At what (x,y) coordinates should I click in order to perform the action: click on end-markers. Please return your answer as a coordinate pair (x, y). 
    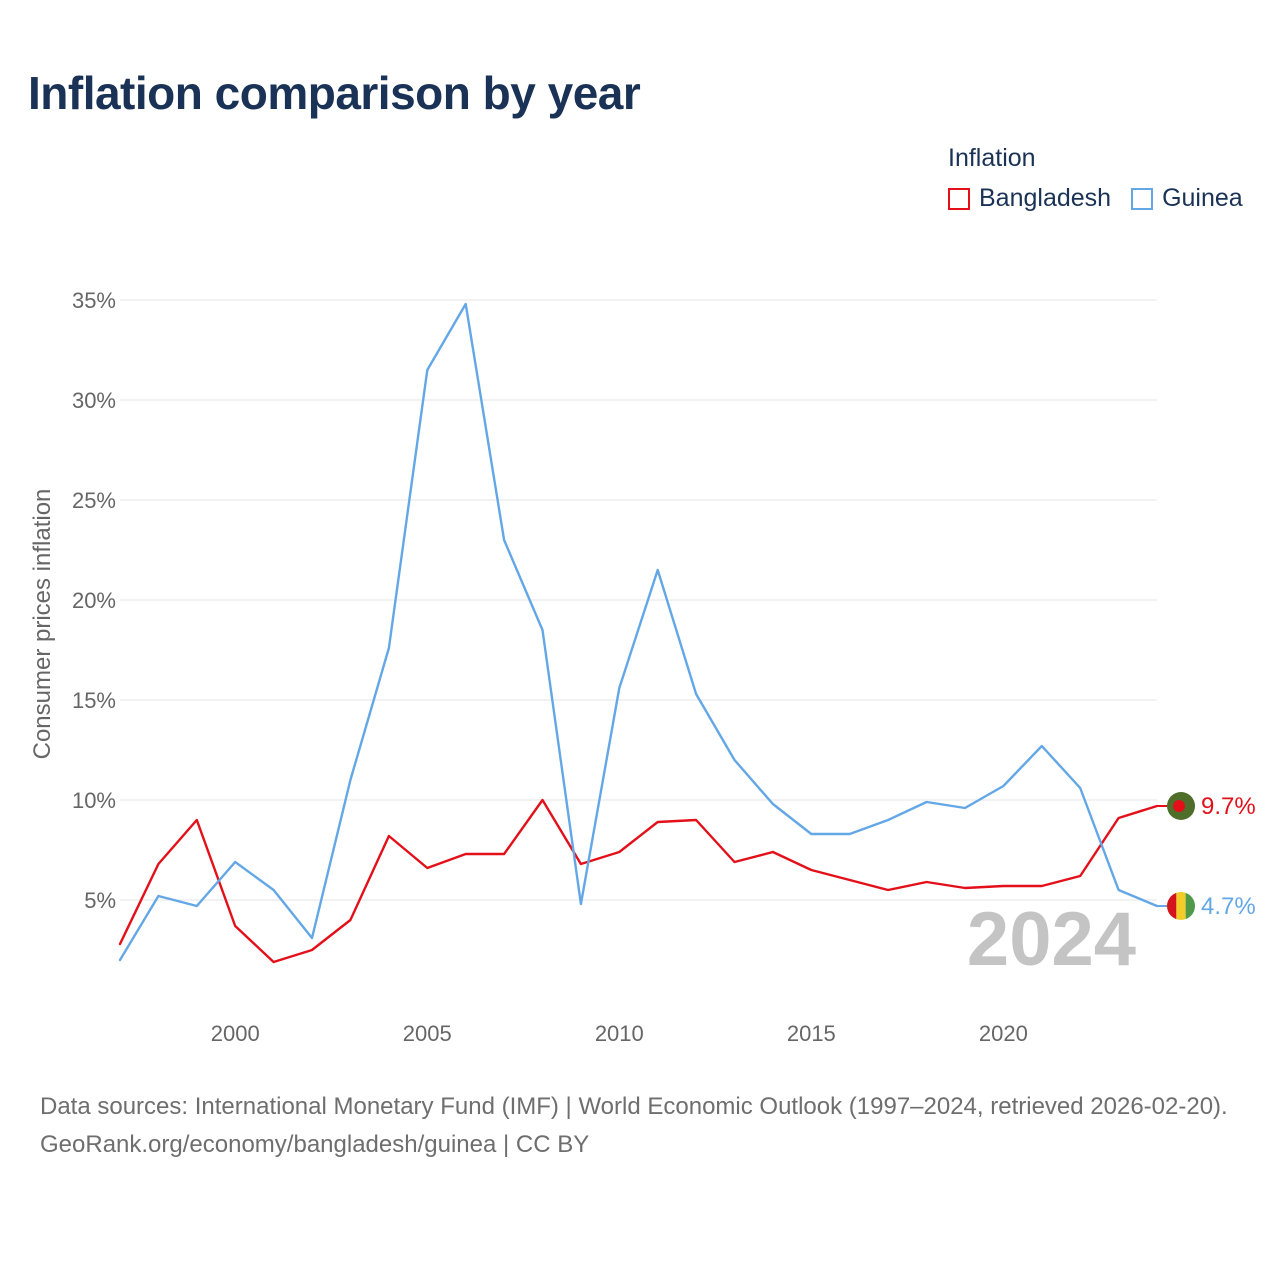
    Looking at the image, I should click on (1181, 856).